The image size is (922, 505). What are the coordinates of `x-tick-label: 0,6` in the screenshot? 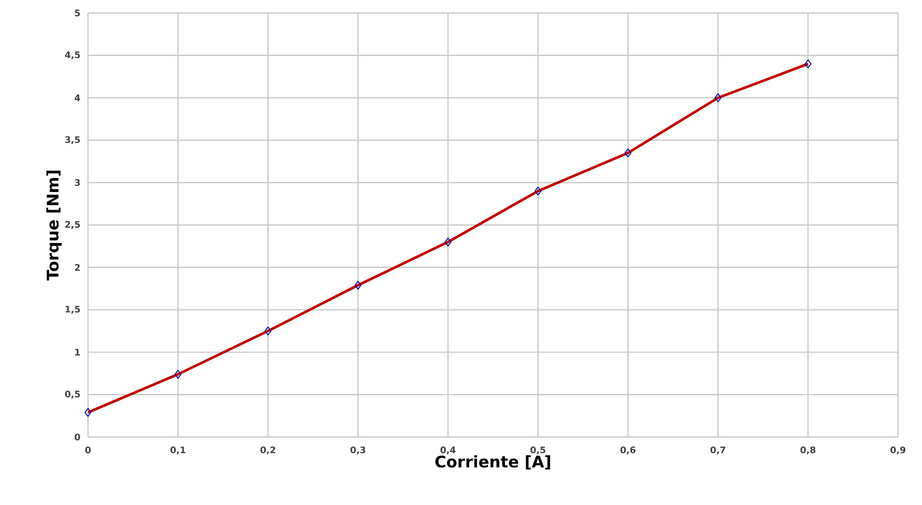 It's located at (628, 450).